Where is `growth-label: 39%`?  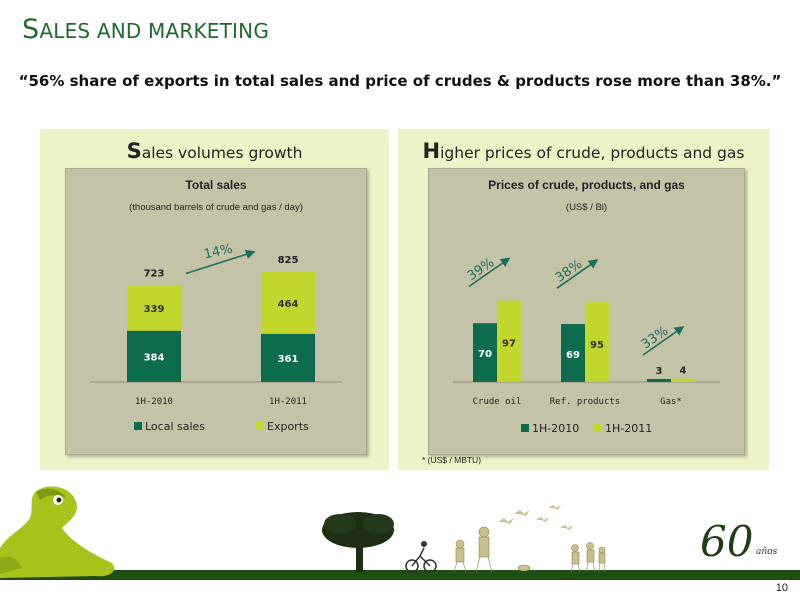 growth-label: 39% is located at coordinates (481, 269).